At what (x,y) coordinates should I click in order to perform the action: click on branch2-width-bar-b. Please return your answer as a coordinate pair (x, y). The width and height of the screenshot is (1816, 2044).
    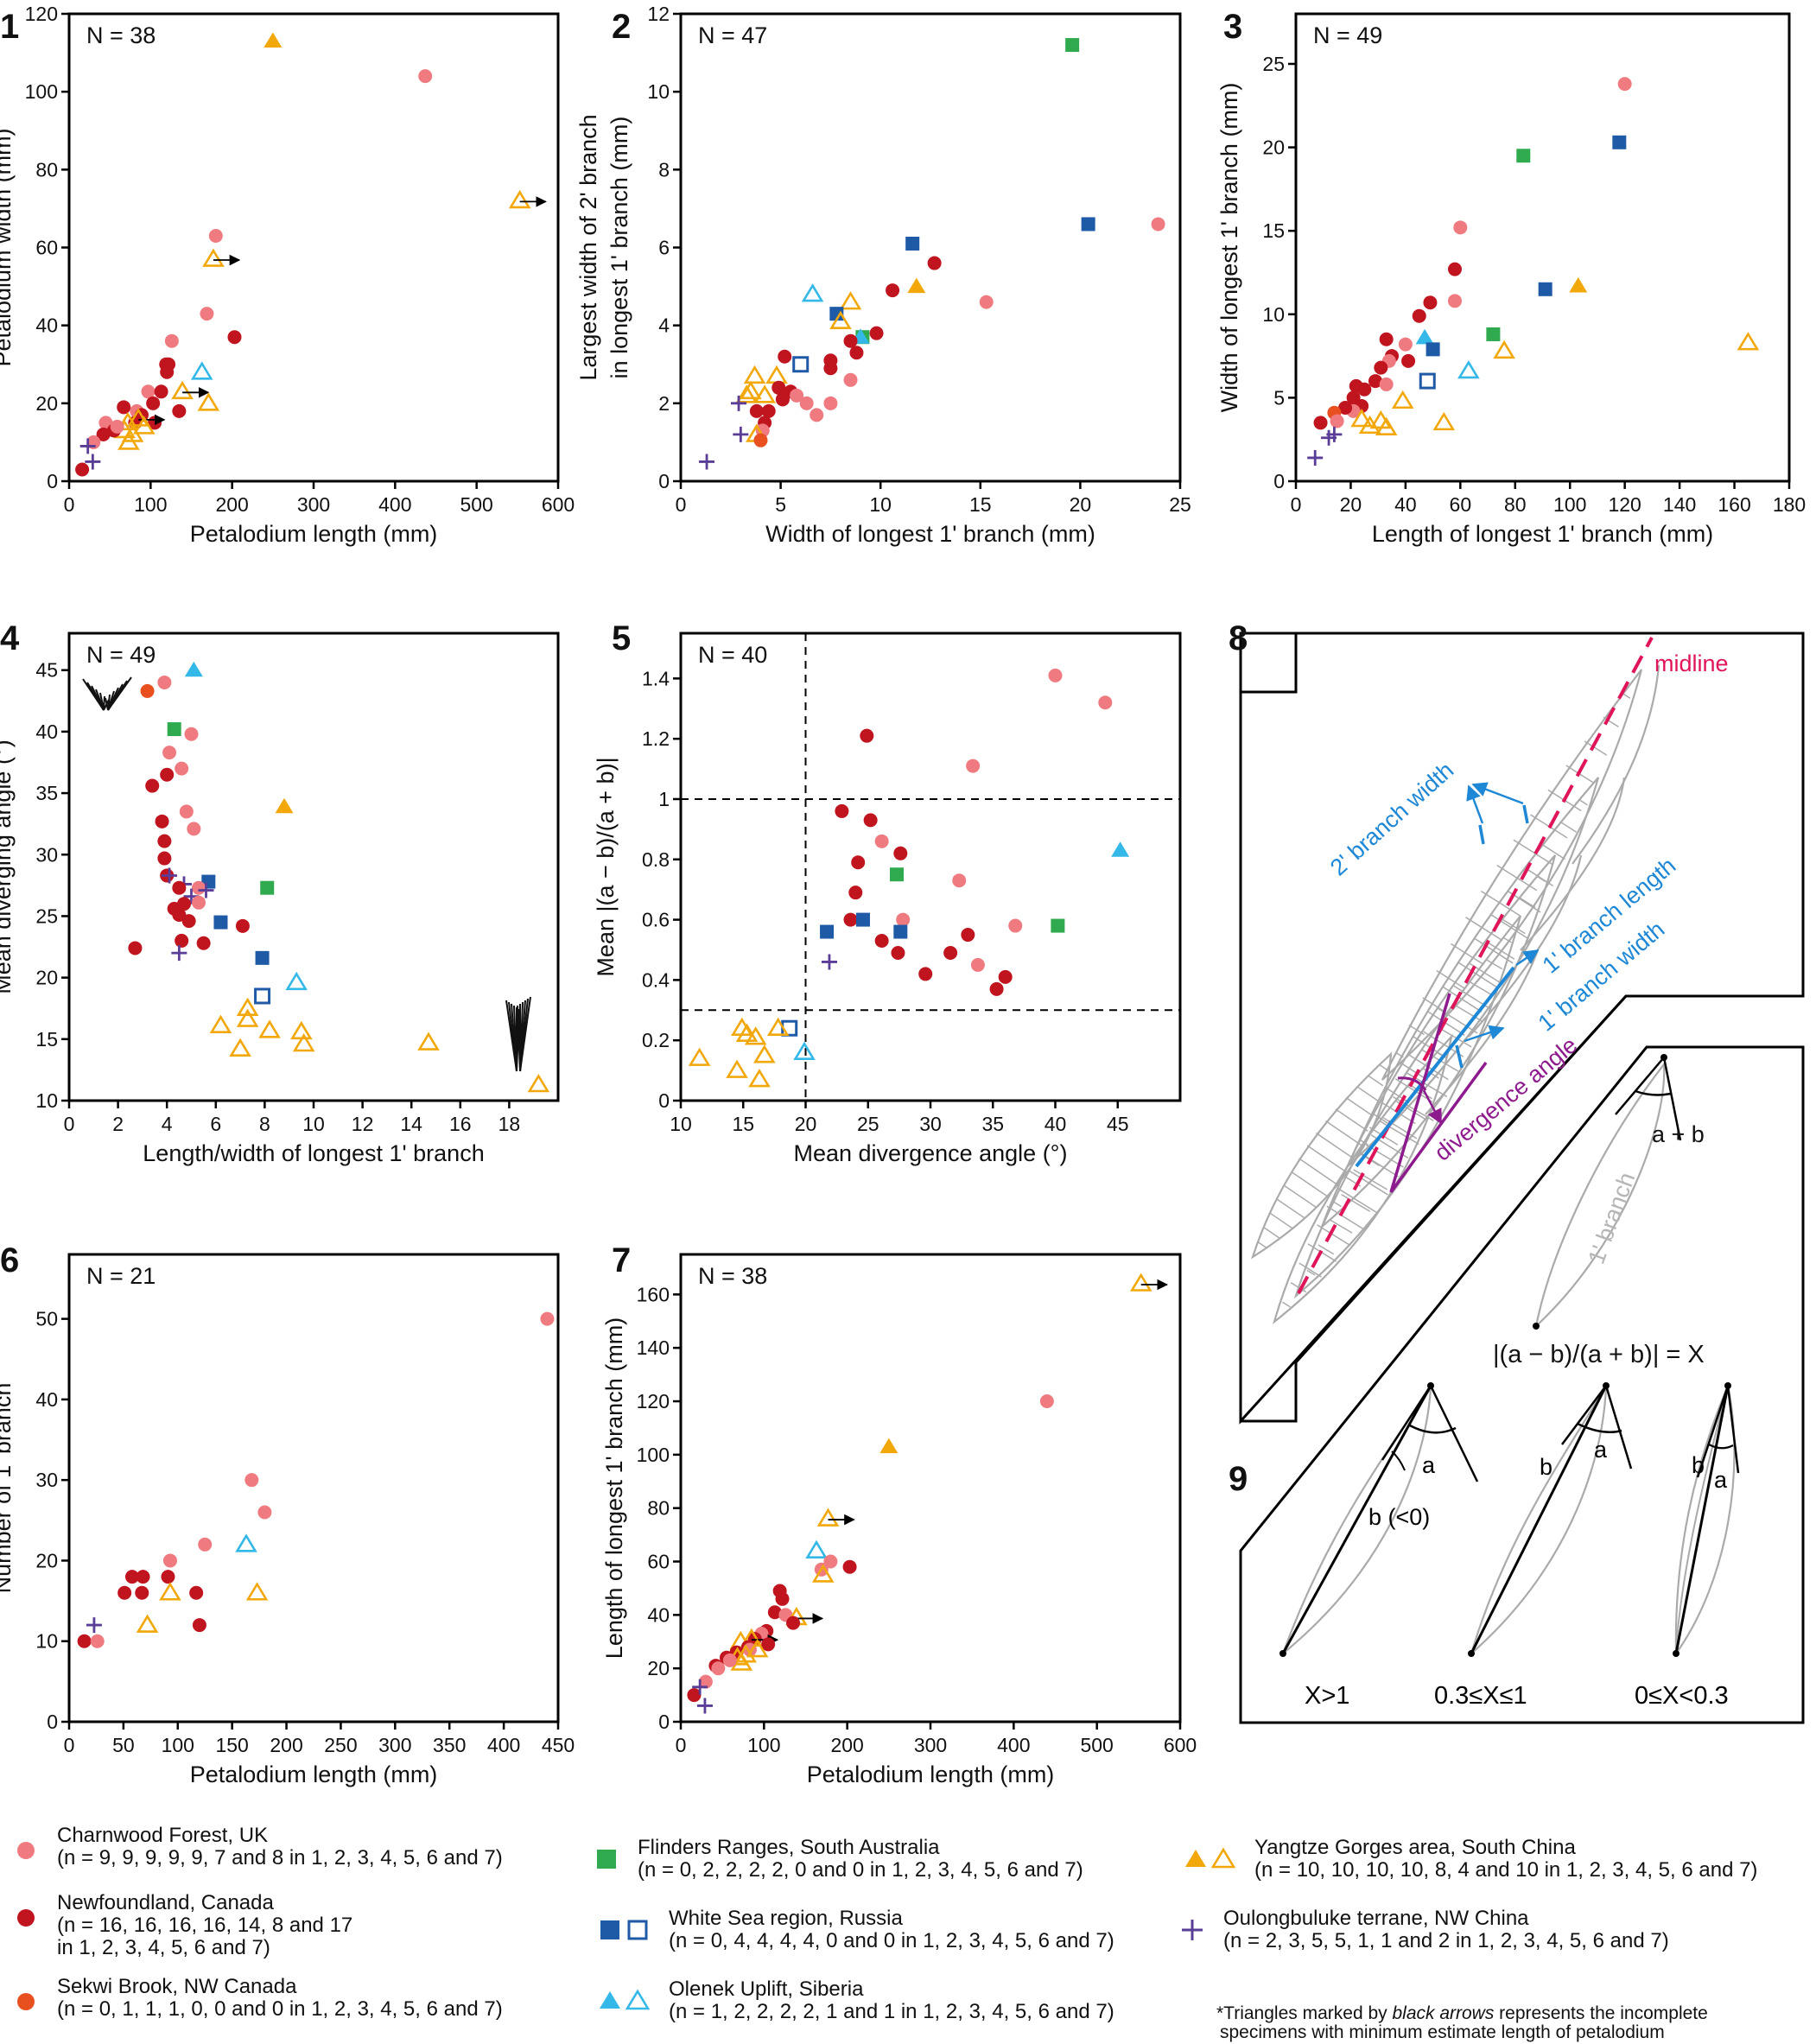
    Looking at the image, I should click on (1525, 814).